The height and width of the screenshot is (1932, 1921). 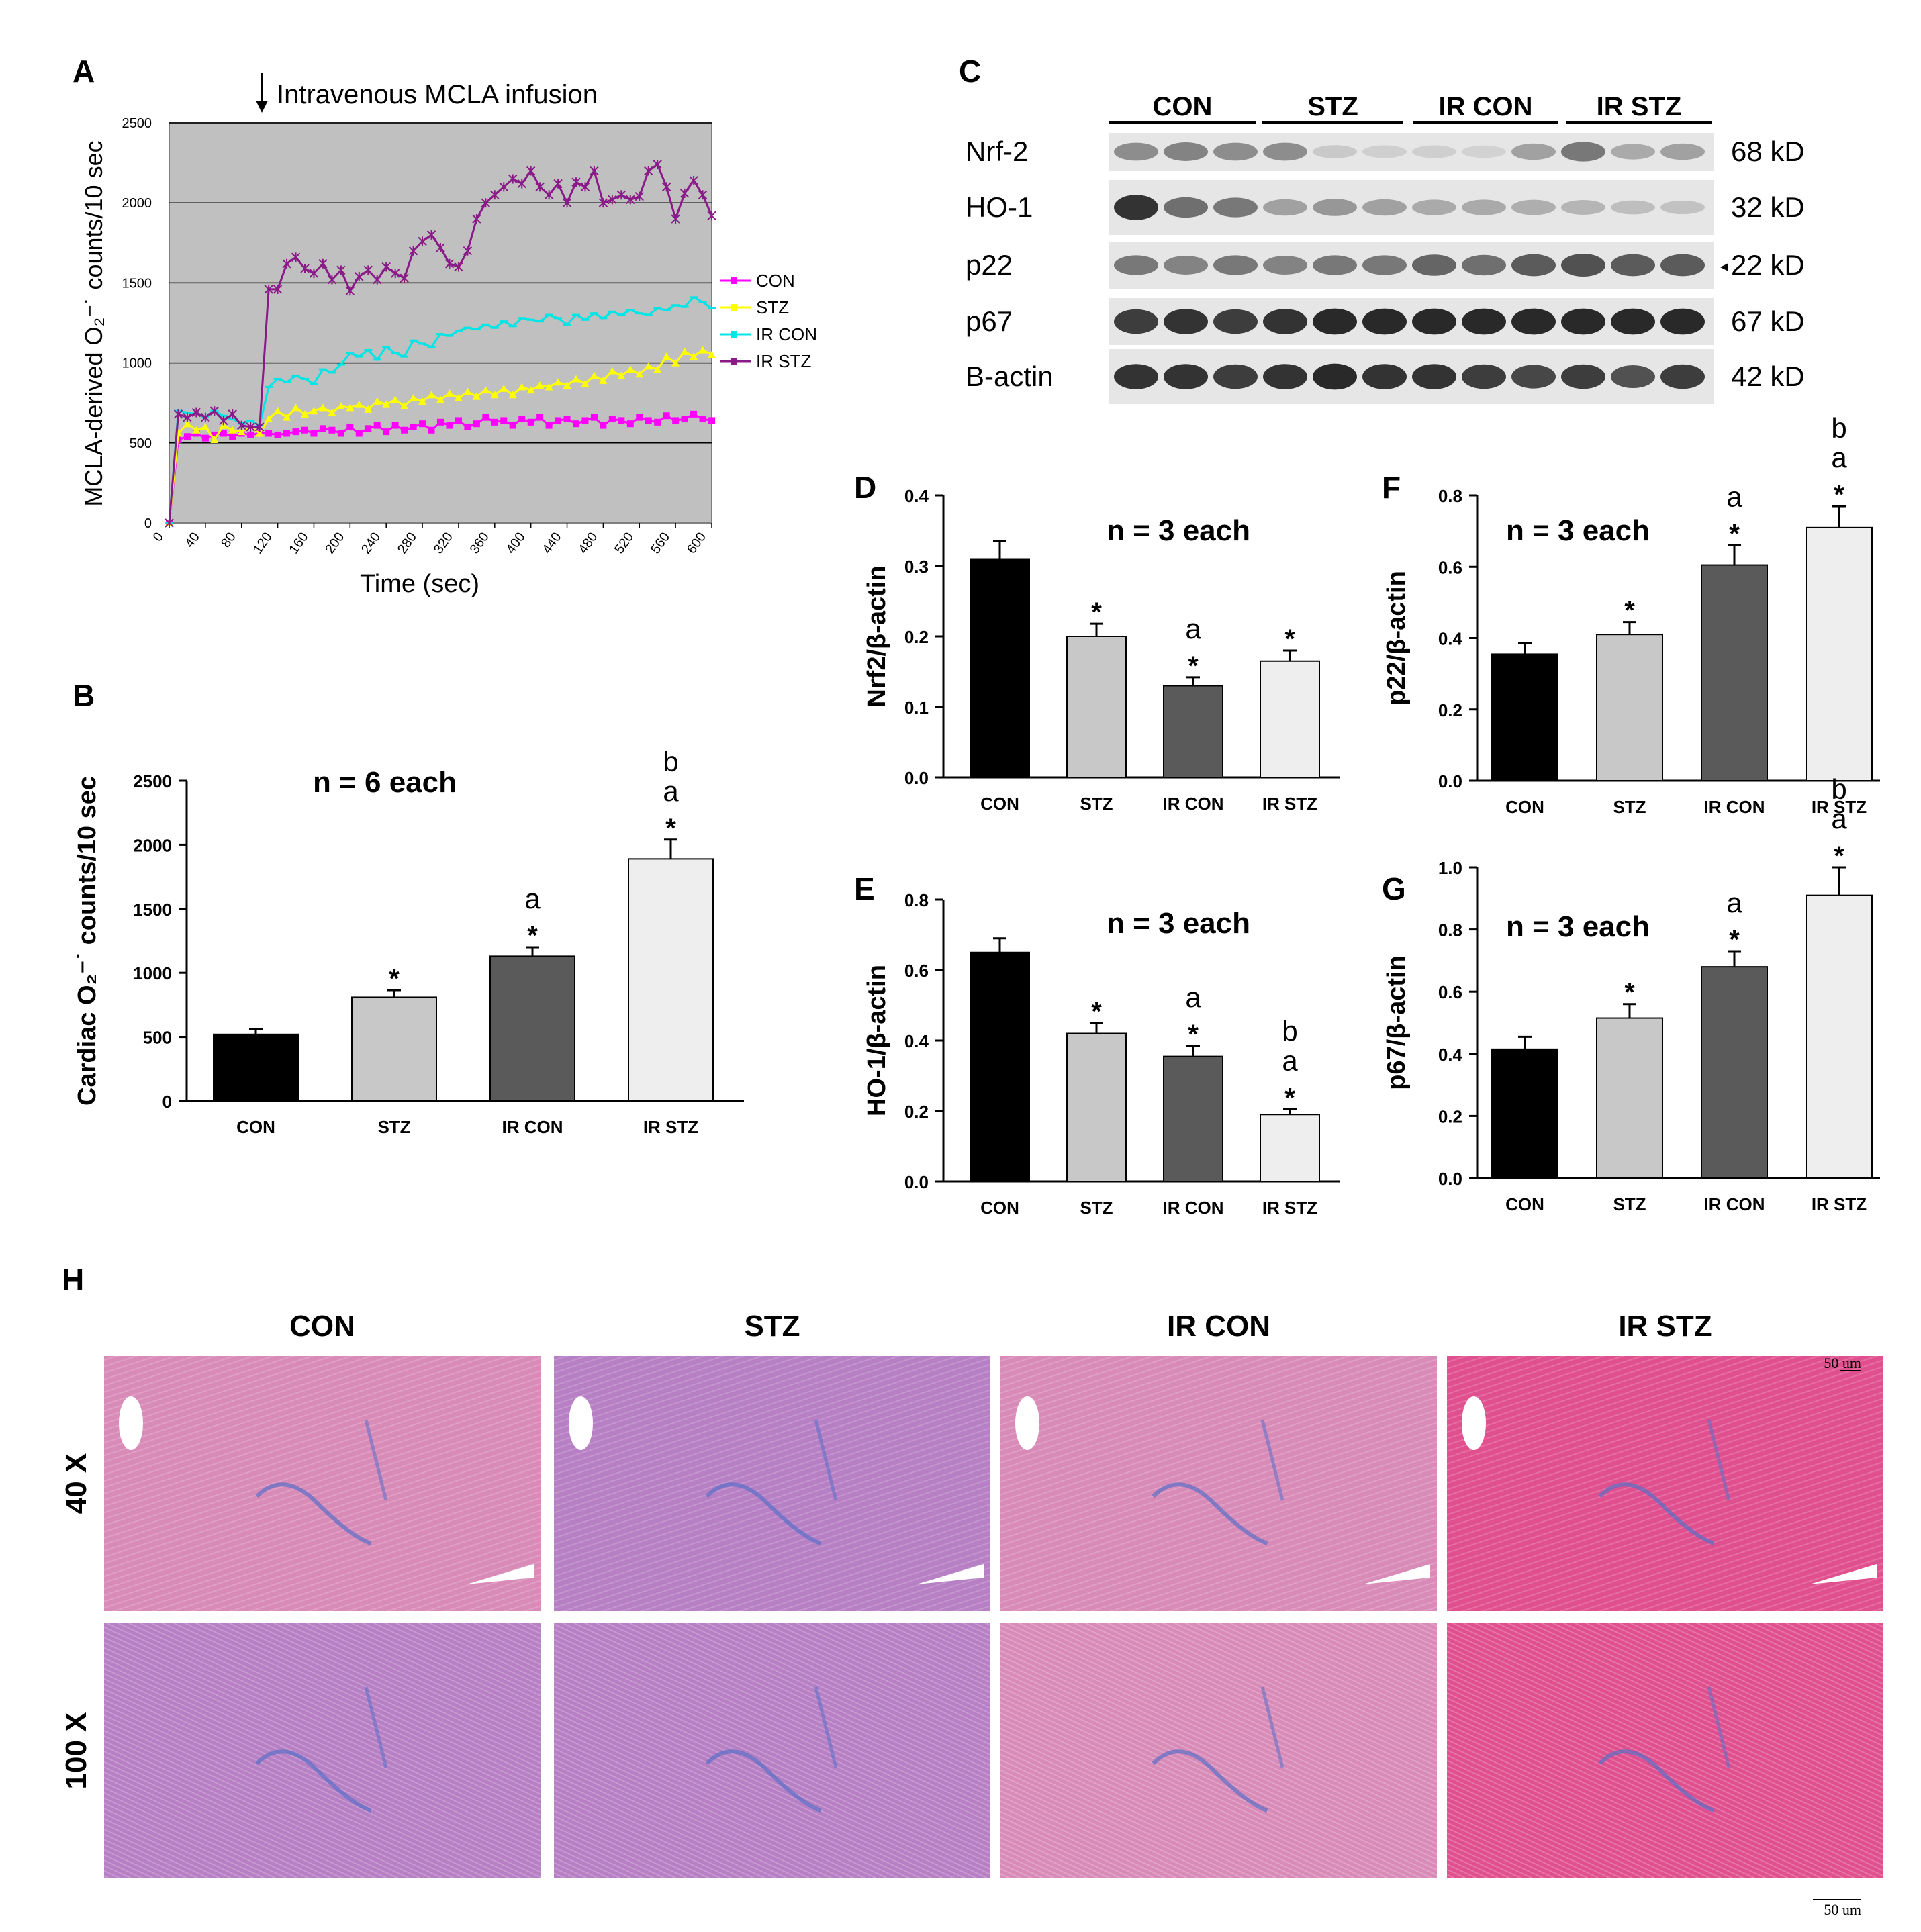 What do you see at coordinates (864, 888) in the screenshot?
I see `panel-label-e: E` at bounding box center [864, 888].